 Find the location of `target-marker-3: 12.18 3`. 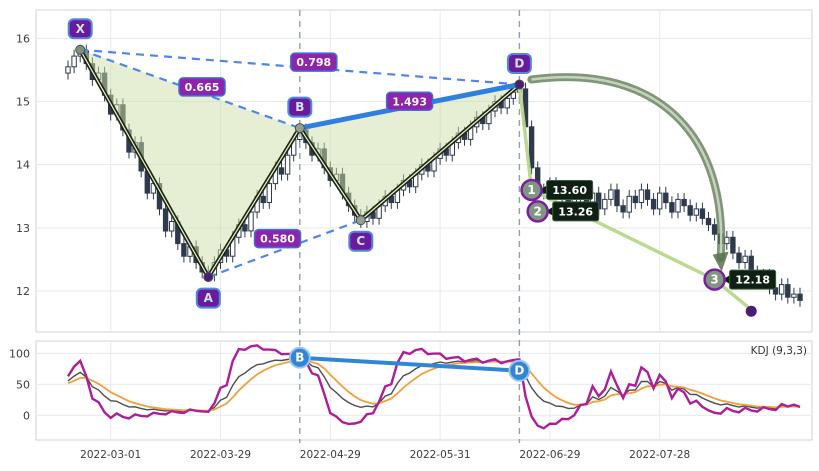

target-marker-3: 12.18 3 is located at coordinates (740, 279).